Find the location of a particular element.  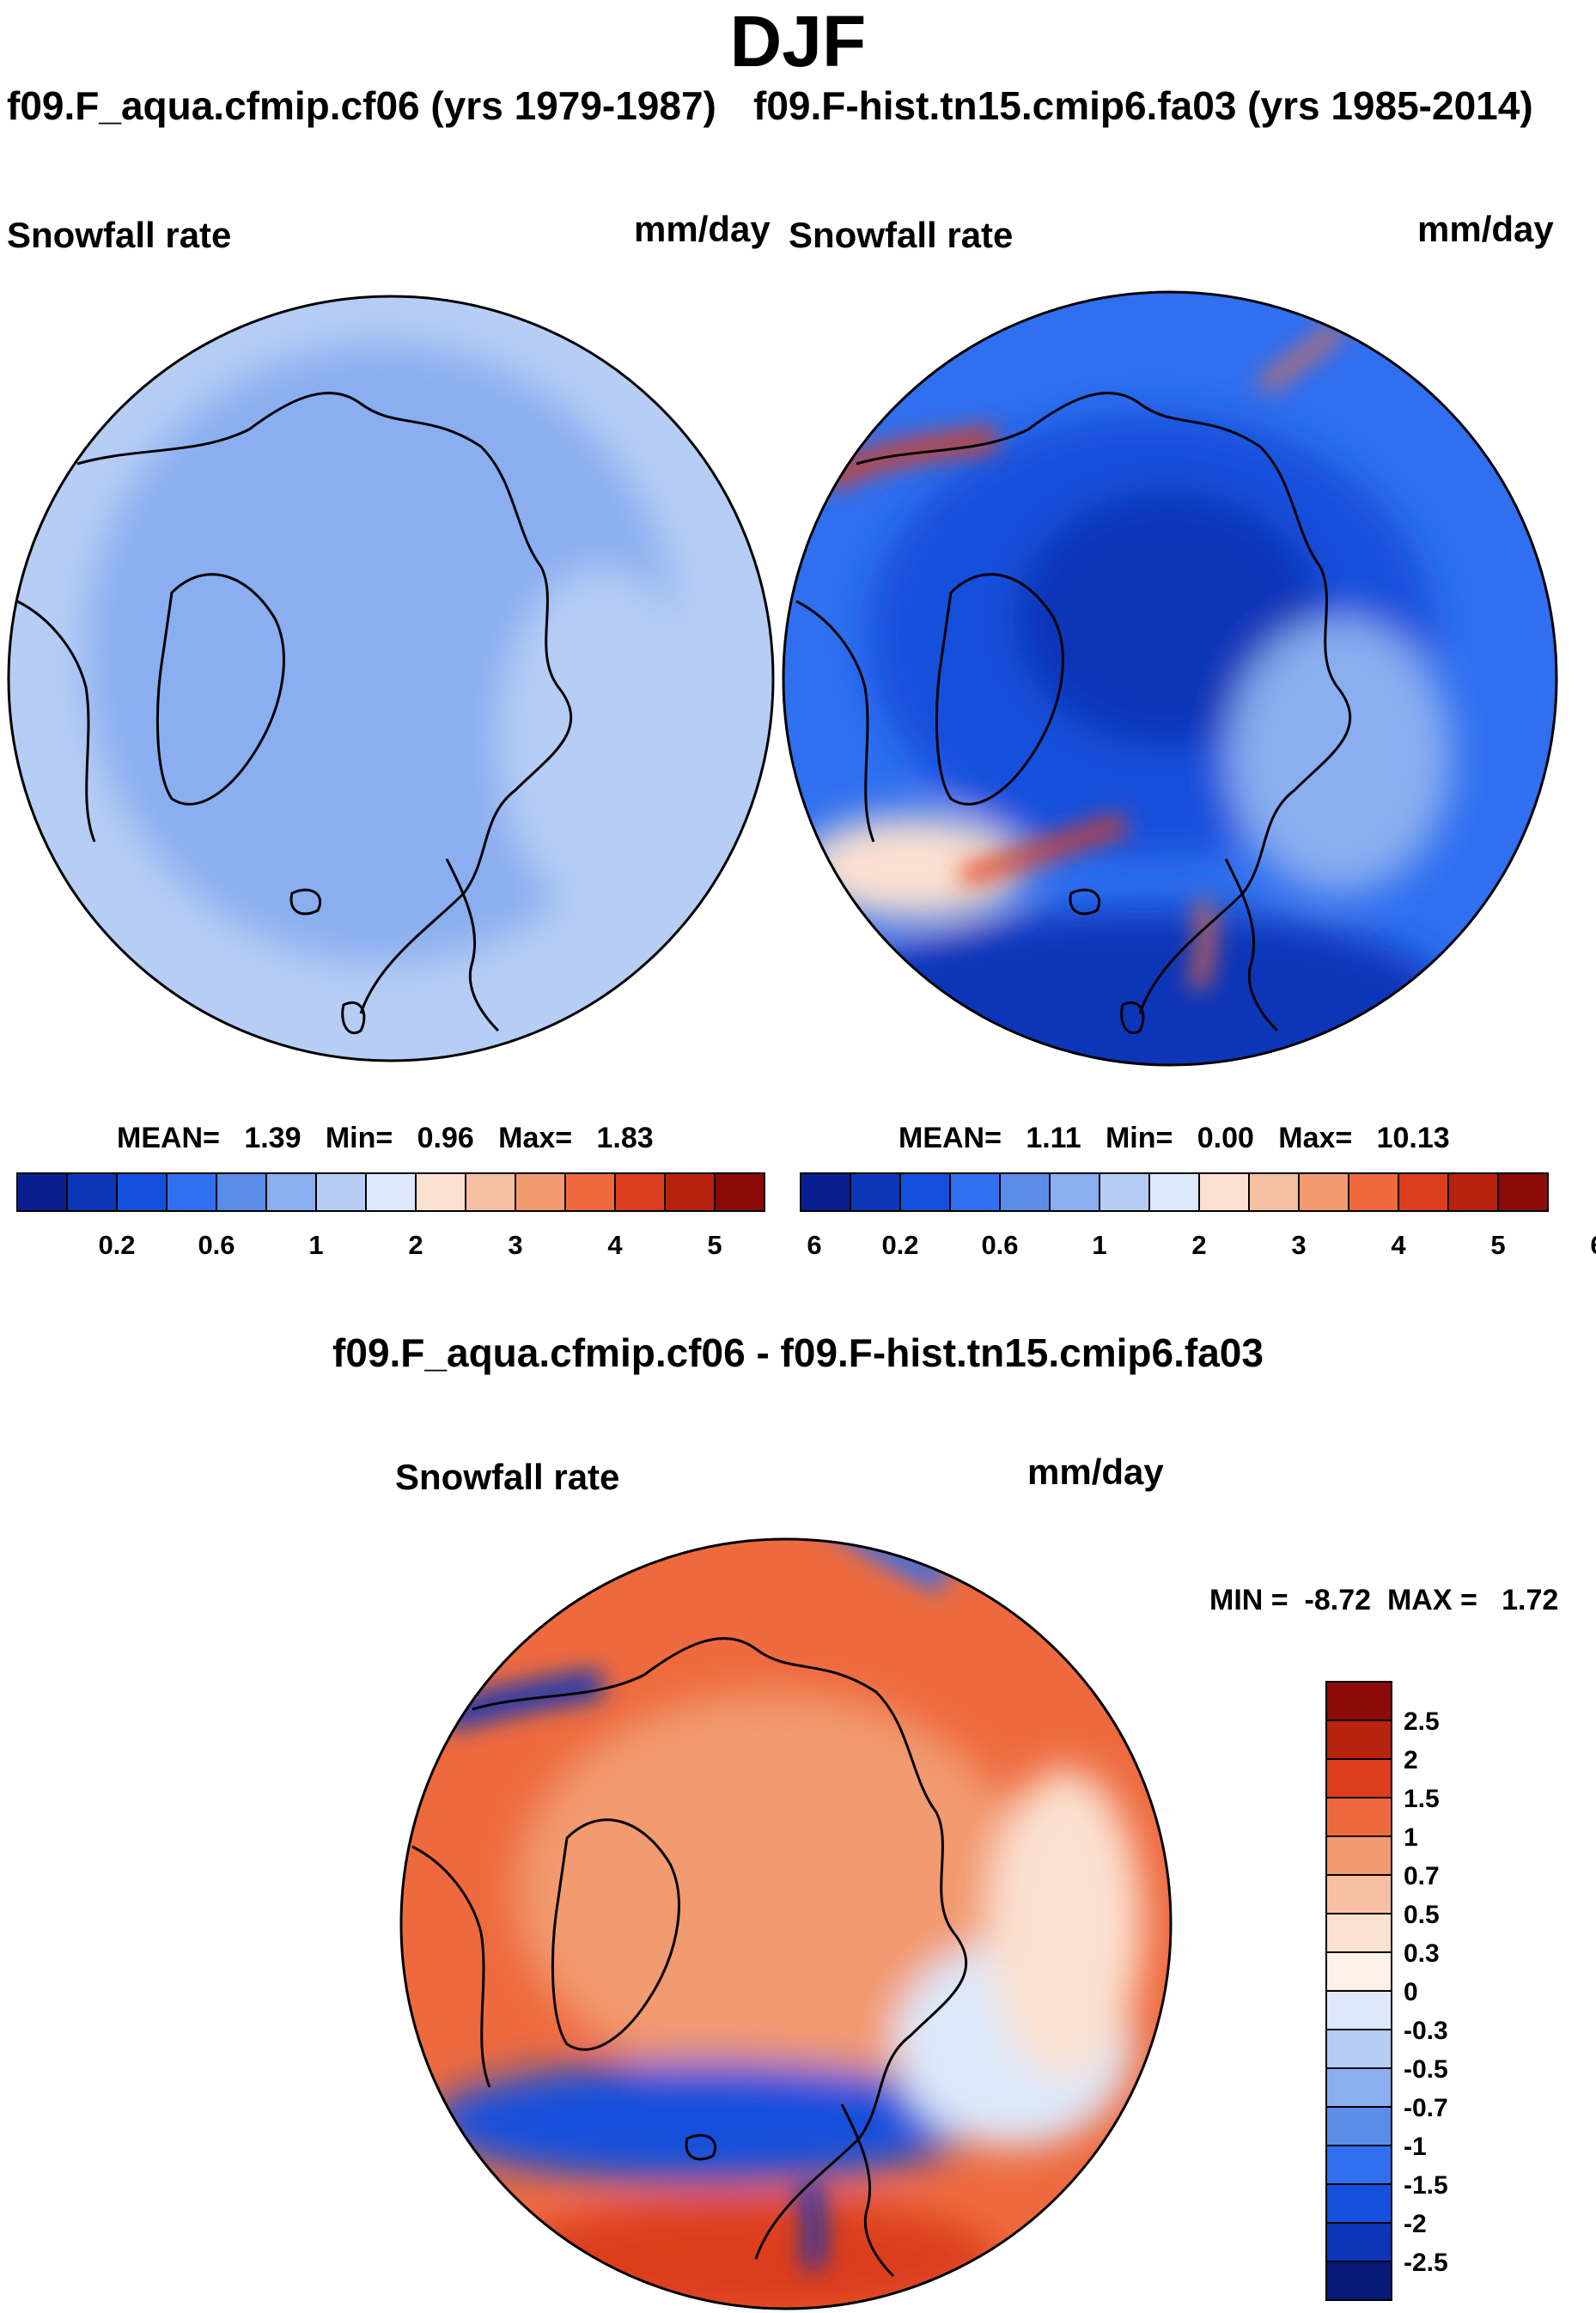

diff-colorbar-tick-label: 1 is located at coordinates (1411, 1837).